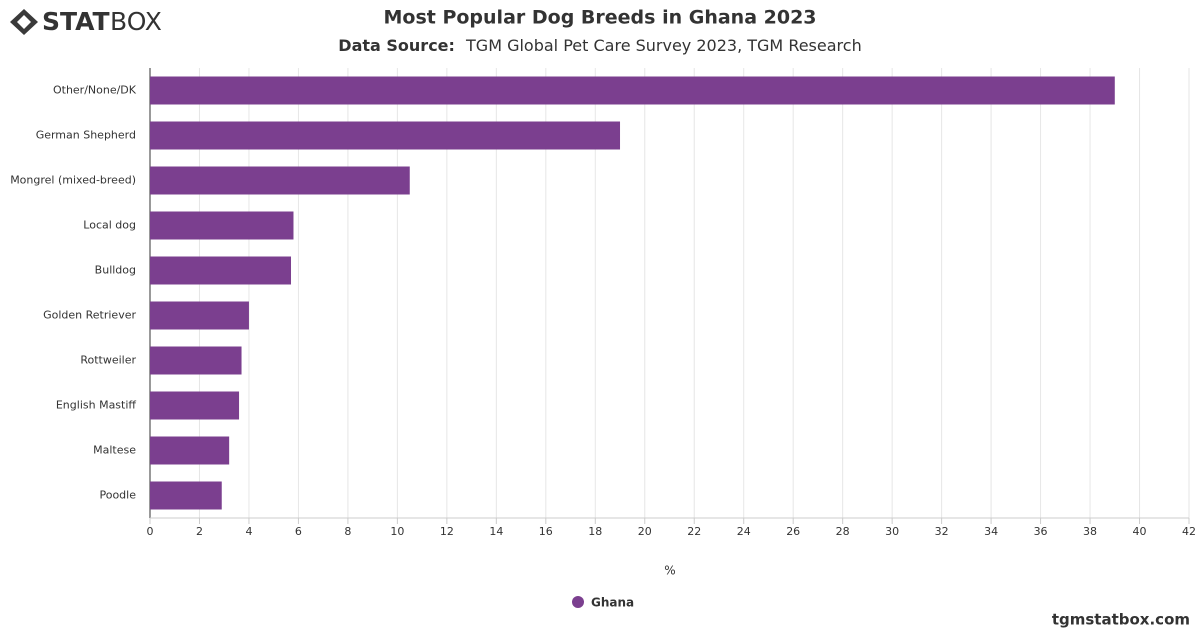 Image resolution: width=1200 pixels, height=630 pixels. Describe the element at coordinates (73, 180) in the screenshot. I see `y-tick-label: Mongrel (mixed-breed)` at that location.